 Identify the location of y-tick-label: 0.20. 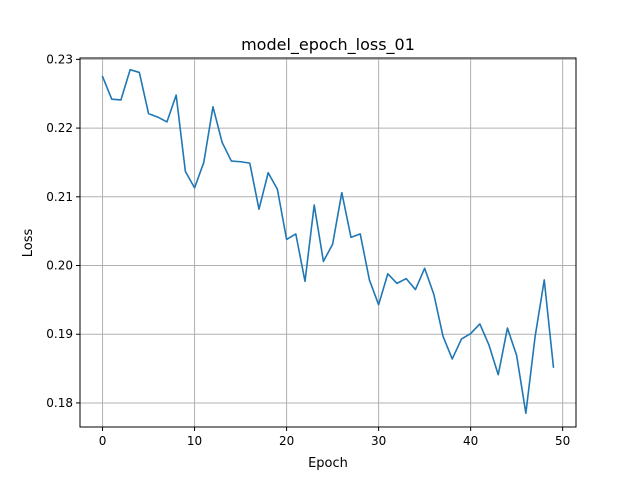
(59, 266).